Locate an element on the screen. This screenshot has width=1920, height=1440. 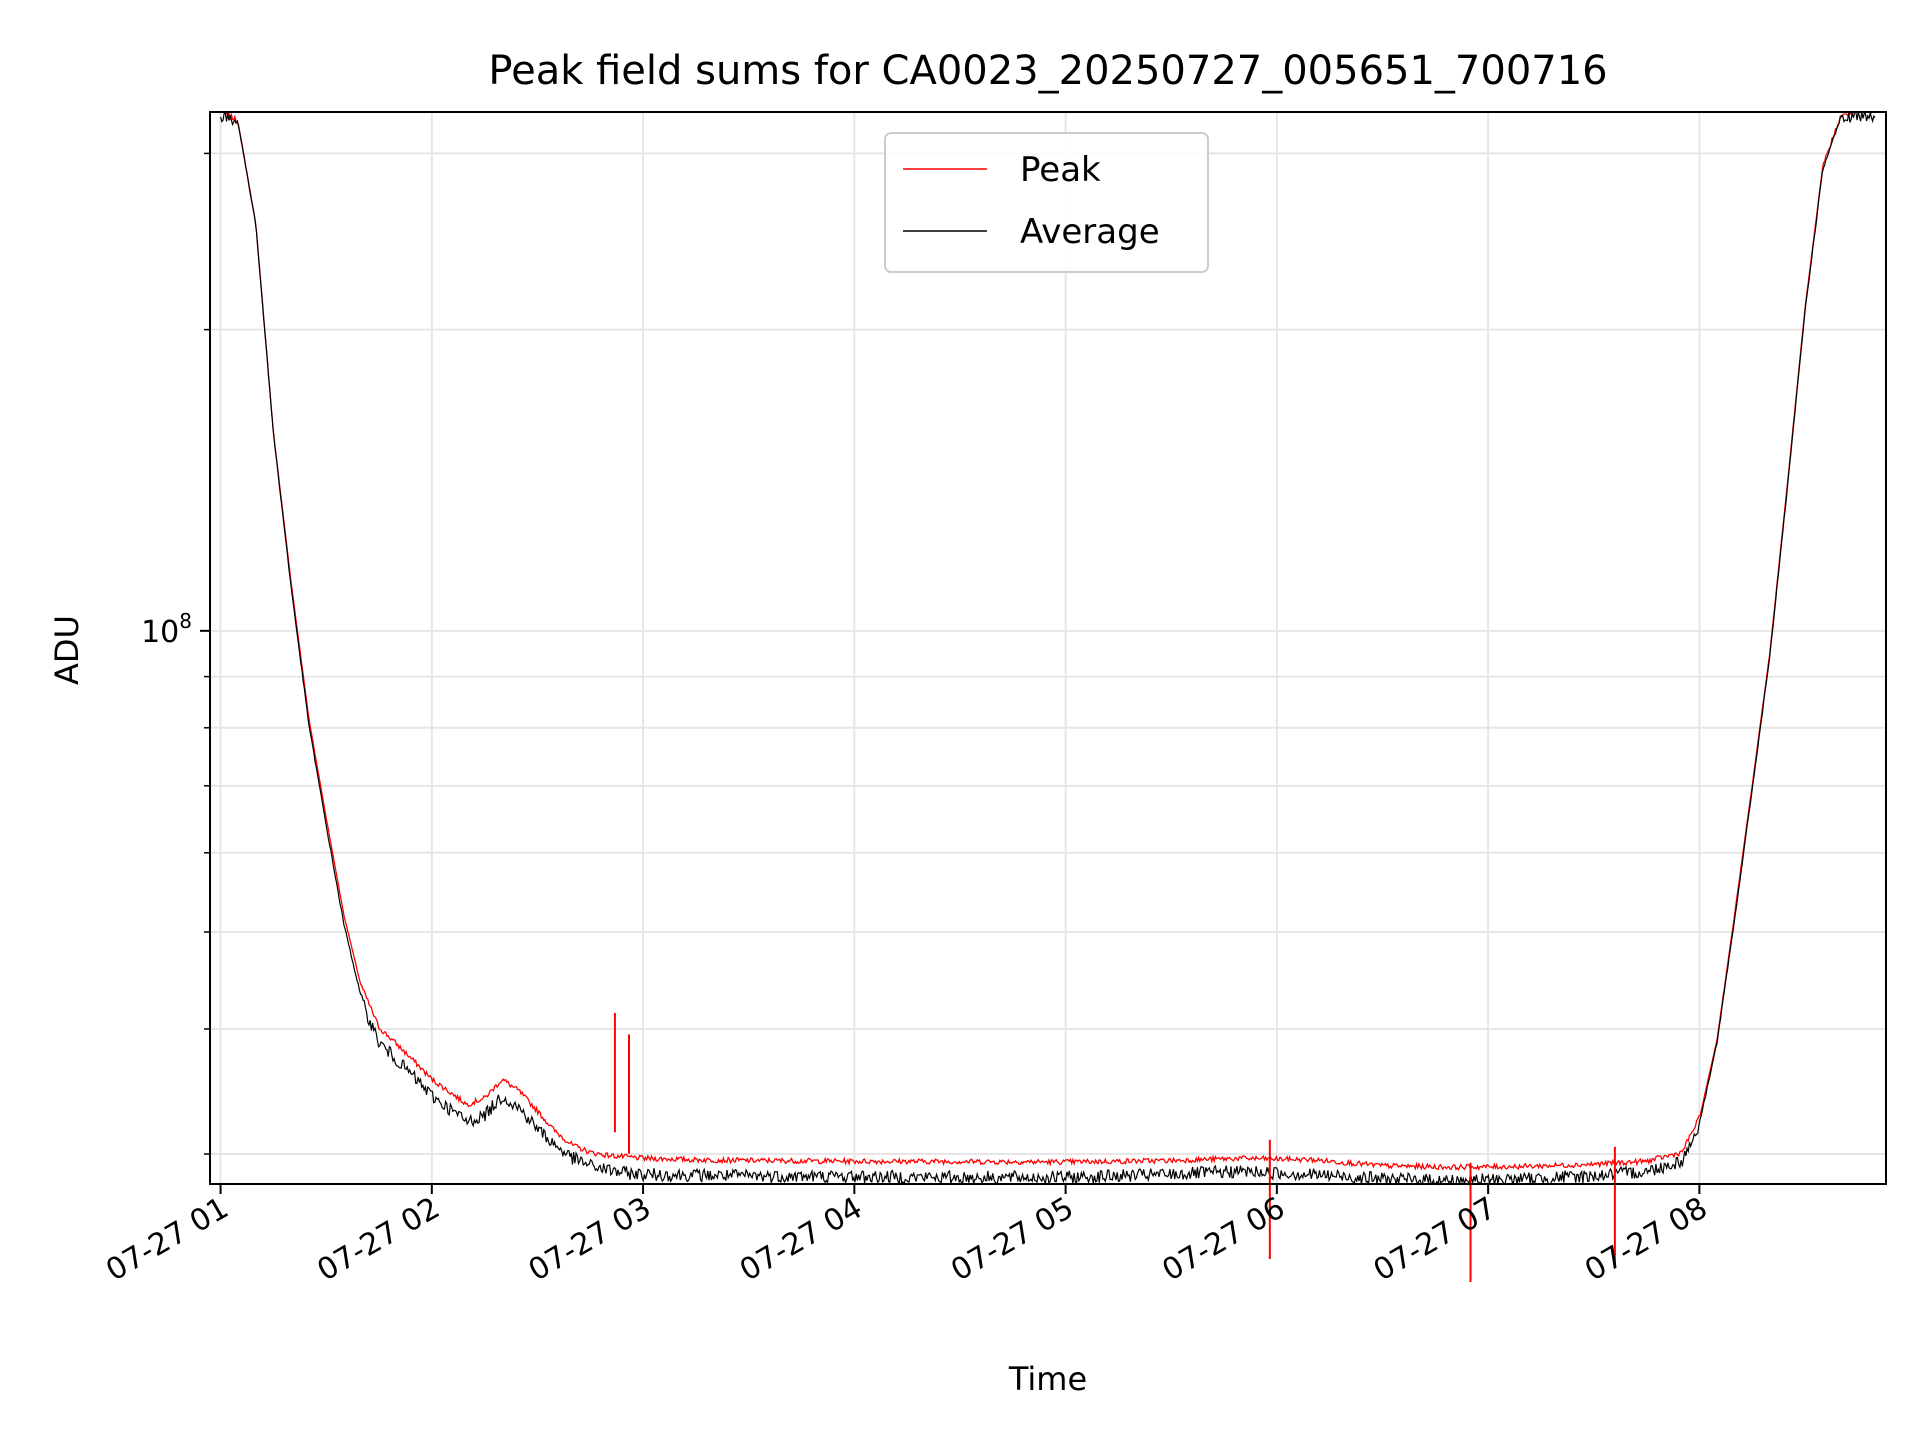
legend-box is located at coordinates (1046, 202).